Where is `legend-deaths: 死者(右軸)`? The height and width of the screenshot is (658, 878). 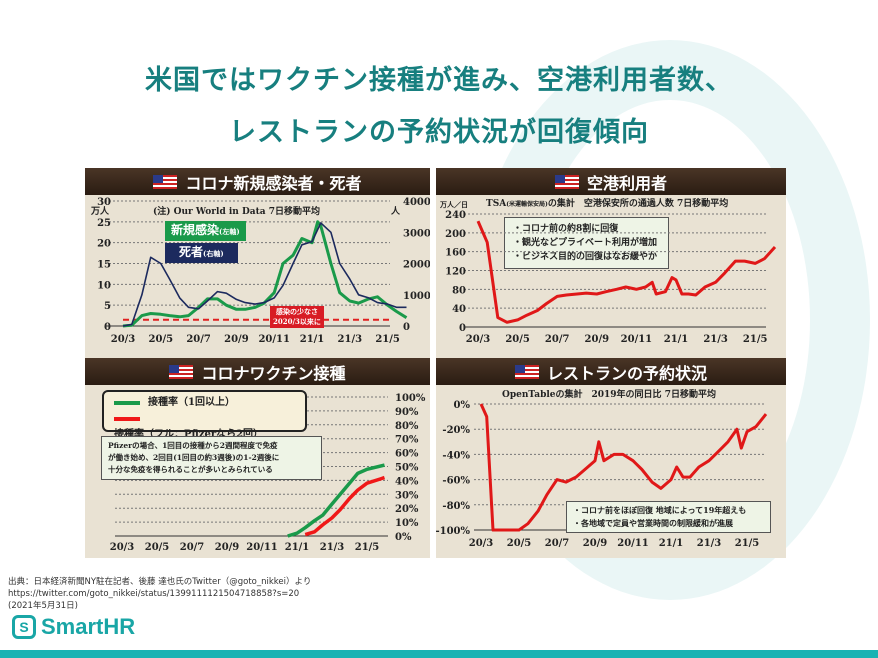
legend-deaths: 死者(右軸) is located at coordinates (201, 253).